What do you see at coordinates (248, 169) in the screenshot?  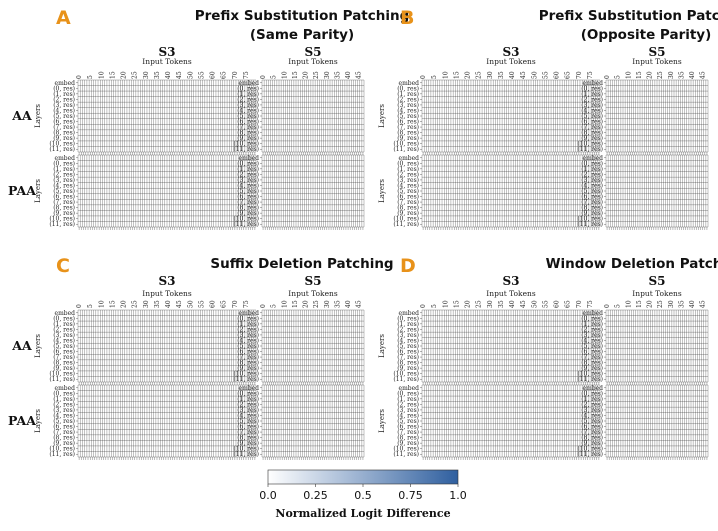 I see `layer-label: (1, res)` at bounding box center [248, 169].